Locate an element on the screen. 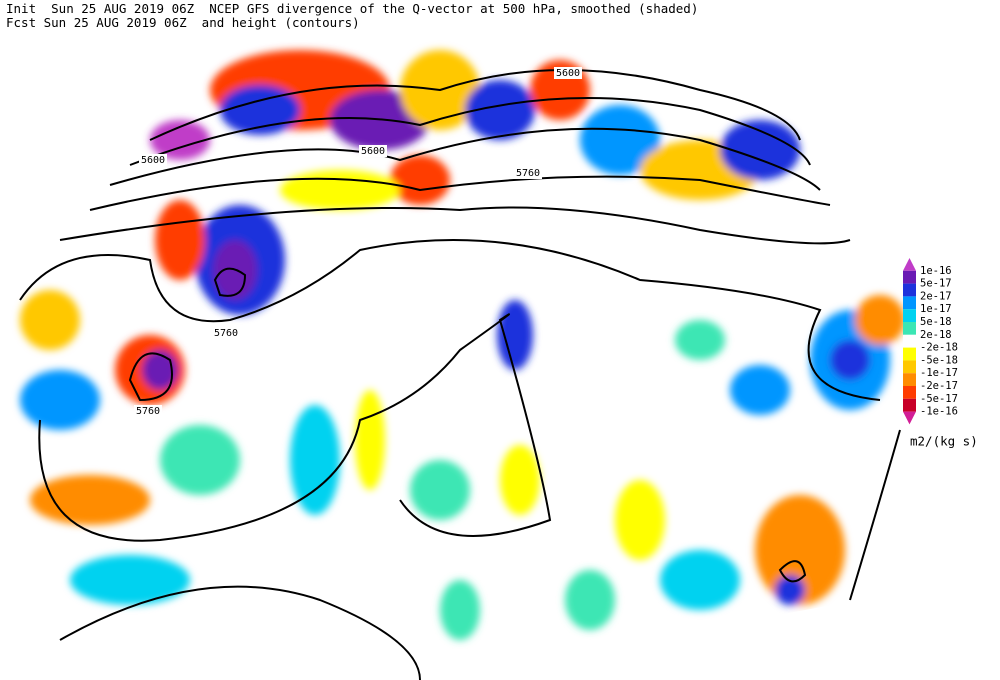 The height and width of the screenshot is (680, 1000). legend-label: -2e-17 is located at coordinates (939, 386).